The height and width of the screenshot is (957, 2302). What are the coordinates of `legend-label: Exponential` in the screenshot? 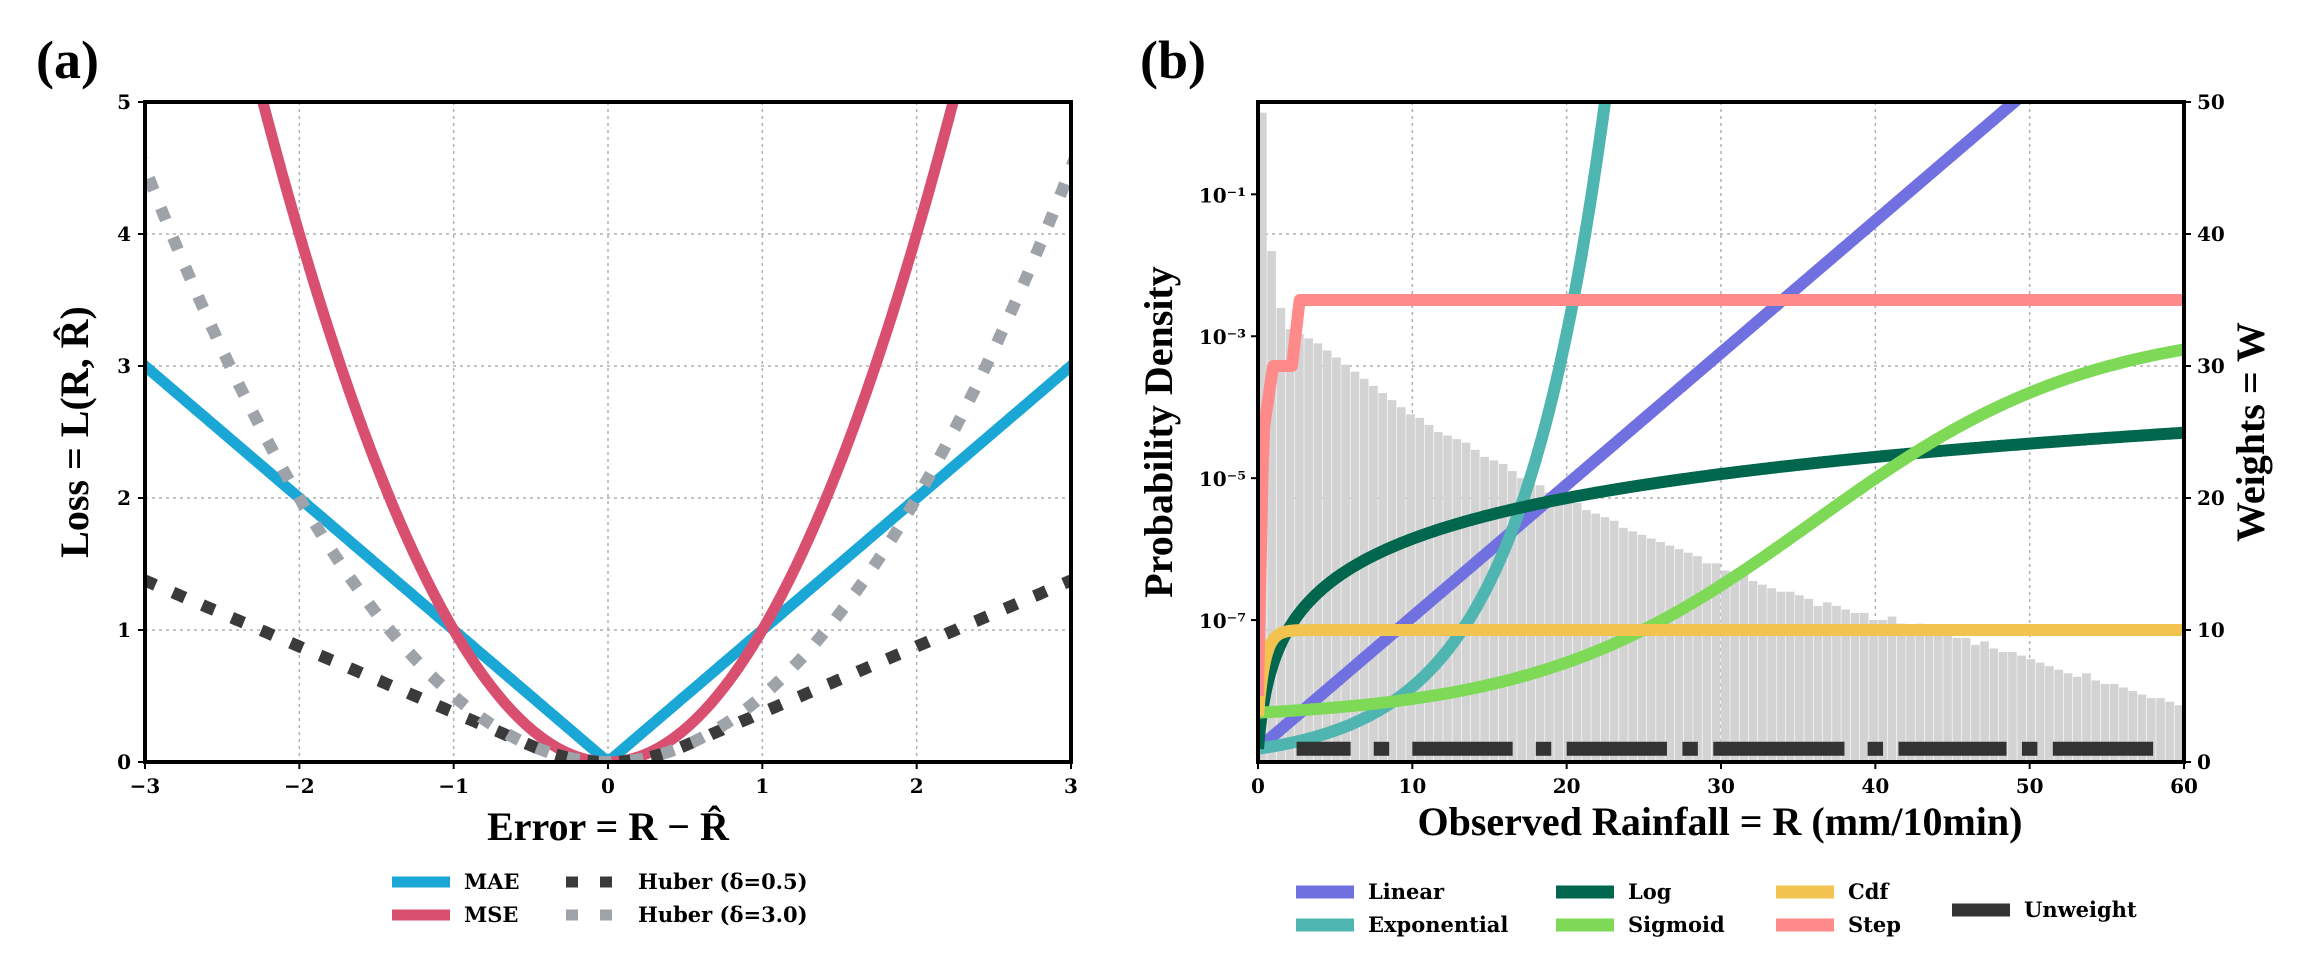 It's located at (1438, 924).